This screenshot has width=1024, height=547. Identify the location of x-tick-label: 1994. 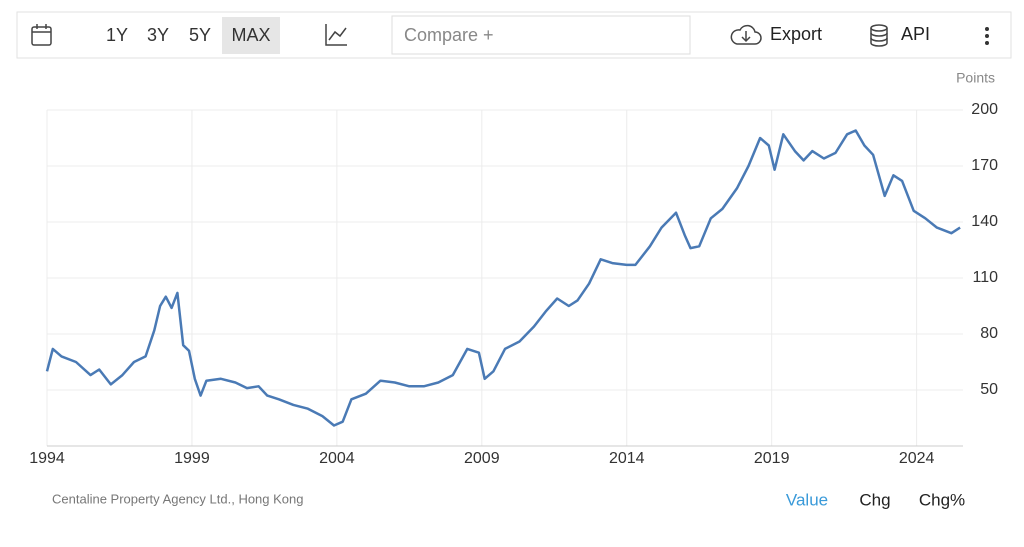
(47, 458).